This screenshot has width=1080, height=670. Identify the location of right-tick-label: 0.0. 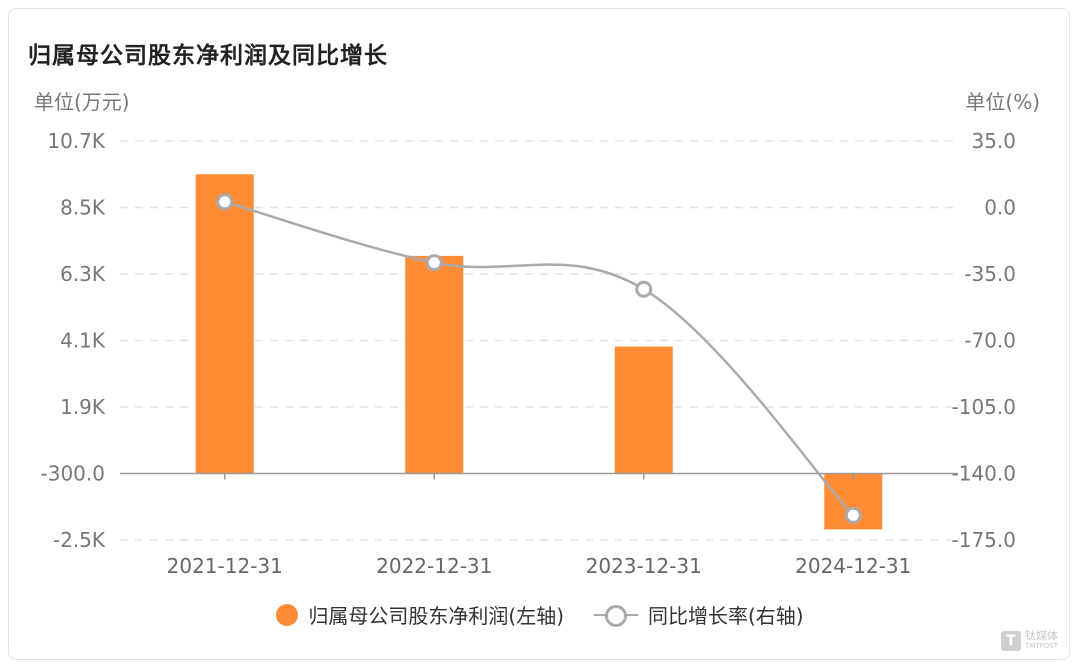
(1000, 208).